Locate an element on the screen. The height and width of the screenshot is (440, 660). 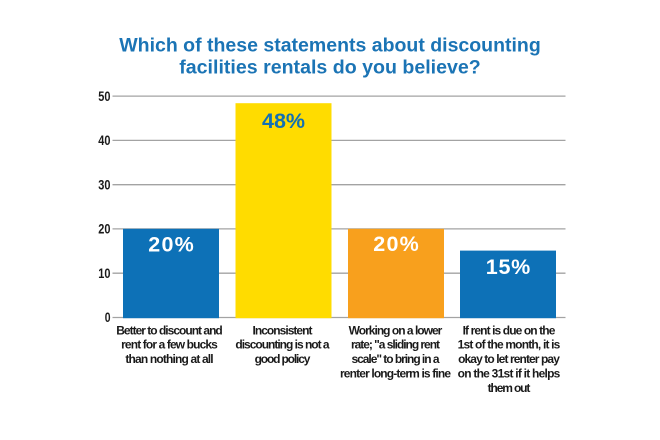
svg-text: If rent is due on the is located at coordinates (509, 330).